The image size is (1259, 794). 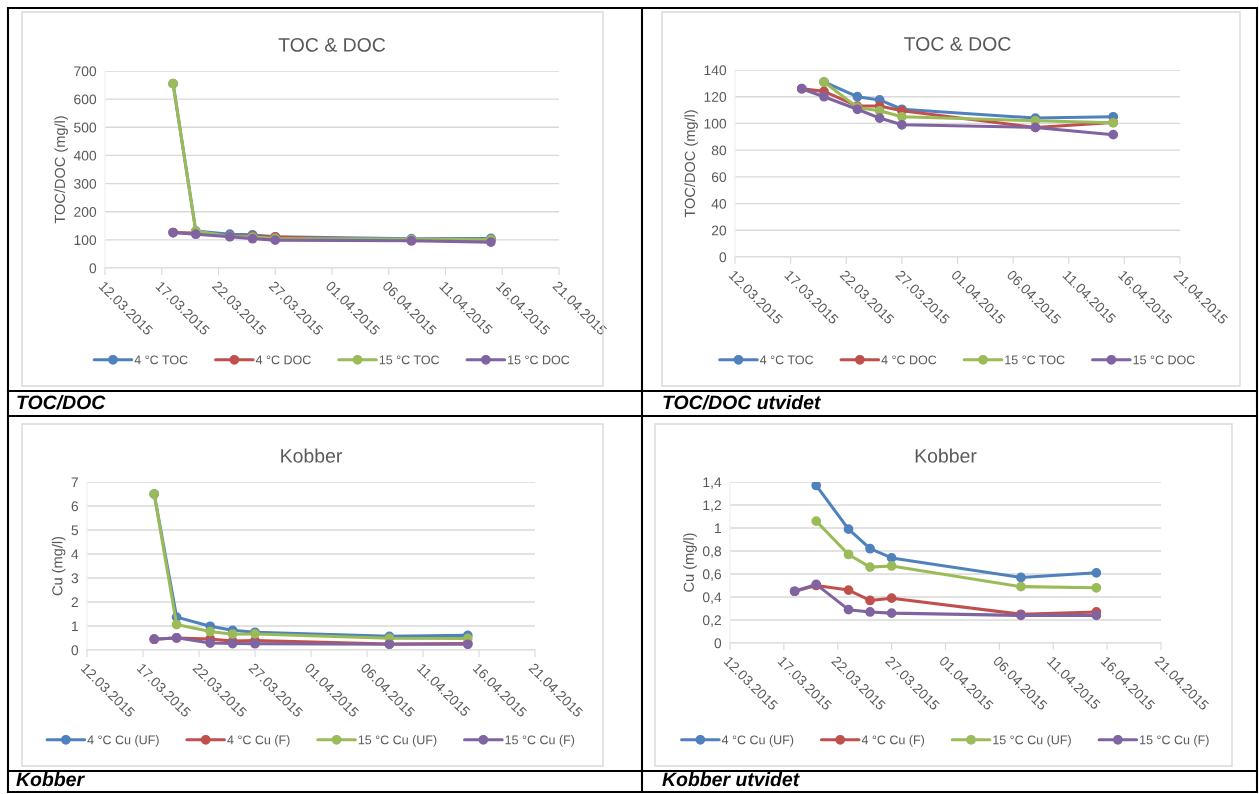 I want to click on text: Kobber utvidet, so click(x=731, y=779).